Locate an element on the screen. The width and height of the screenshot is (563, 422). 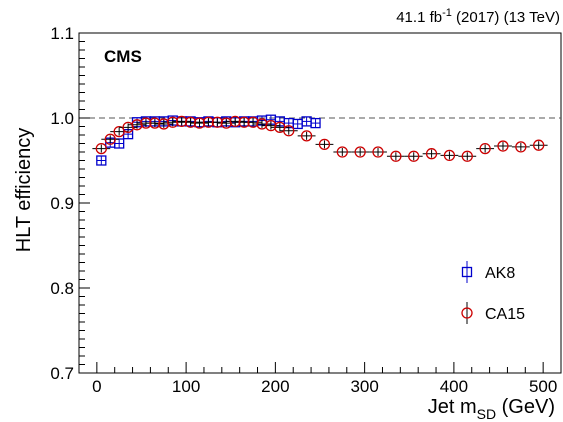
legend: AK8 CA15 is located at coordinates (493, 292).